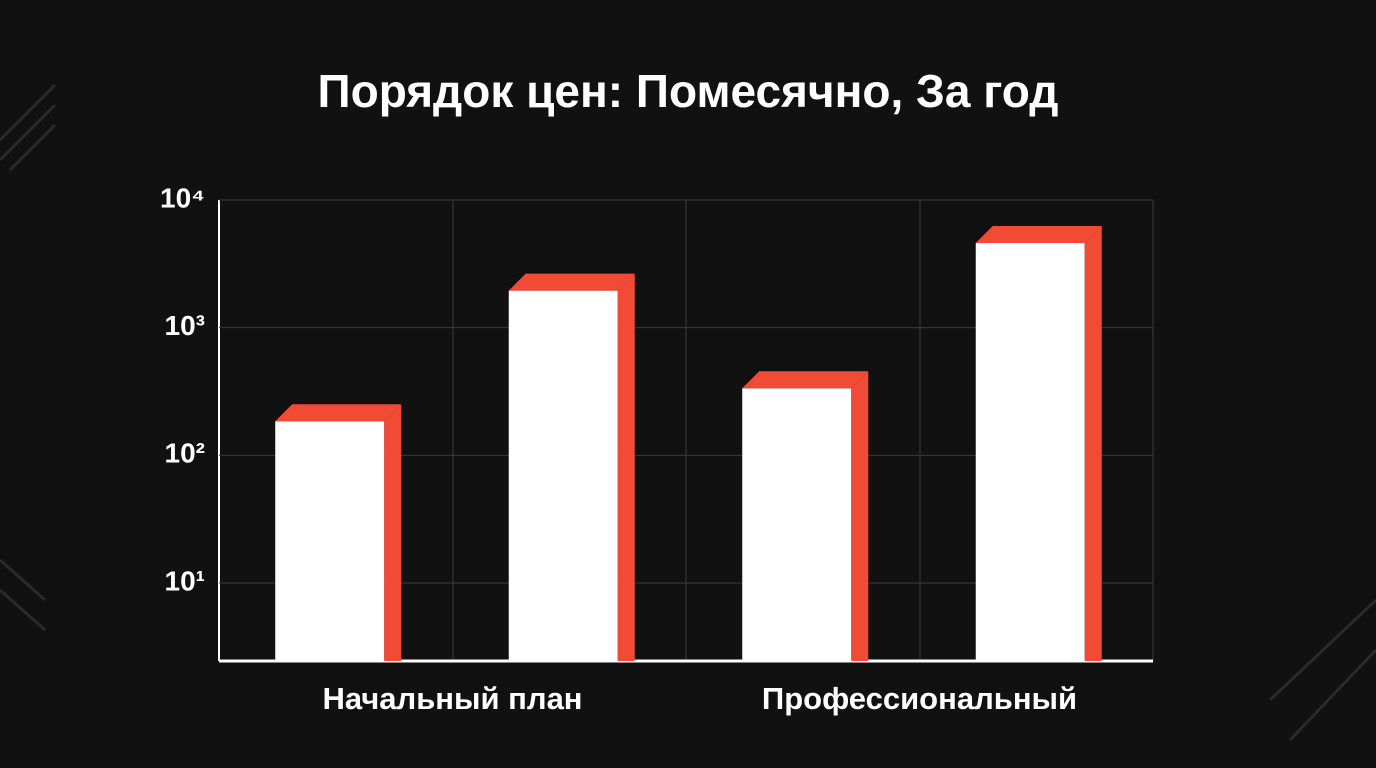 Image resolution: width=1376 pixels, height=768 pixels. What do you see at coordinates (185, 325) in the screenshot?
I see `y-tick-label: 10³` at bounding box center [185, 325].